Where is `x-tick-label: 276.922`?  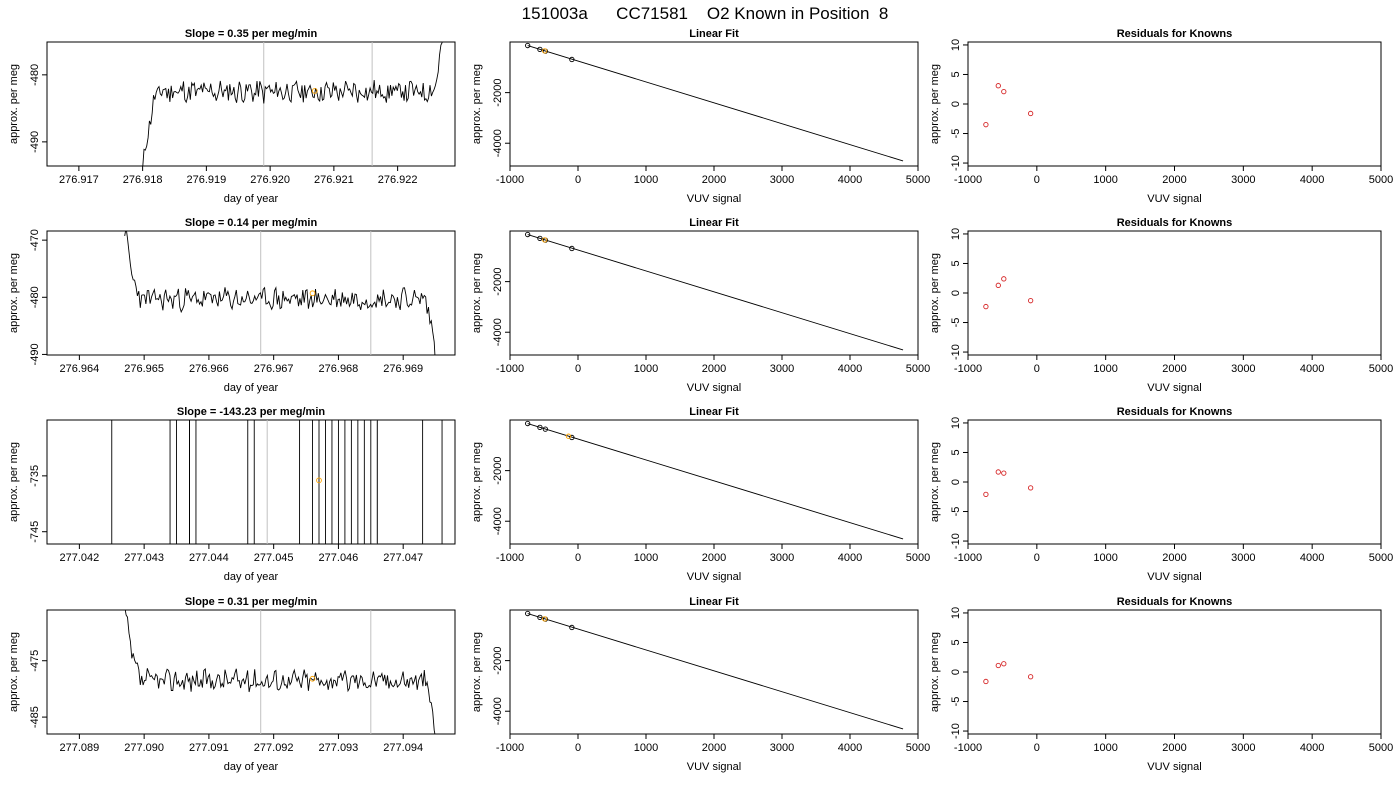
x-tick-label: 276.922 is located at coordinates (398, 180).